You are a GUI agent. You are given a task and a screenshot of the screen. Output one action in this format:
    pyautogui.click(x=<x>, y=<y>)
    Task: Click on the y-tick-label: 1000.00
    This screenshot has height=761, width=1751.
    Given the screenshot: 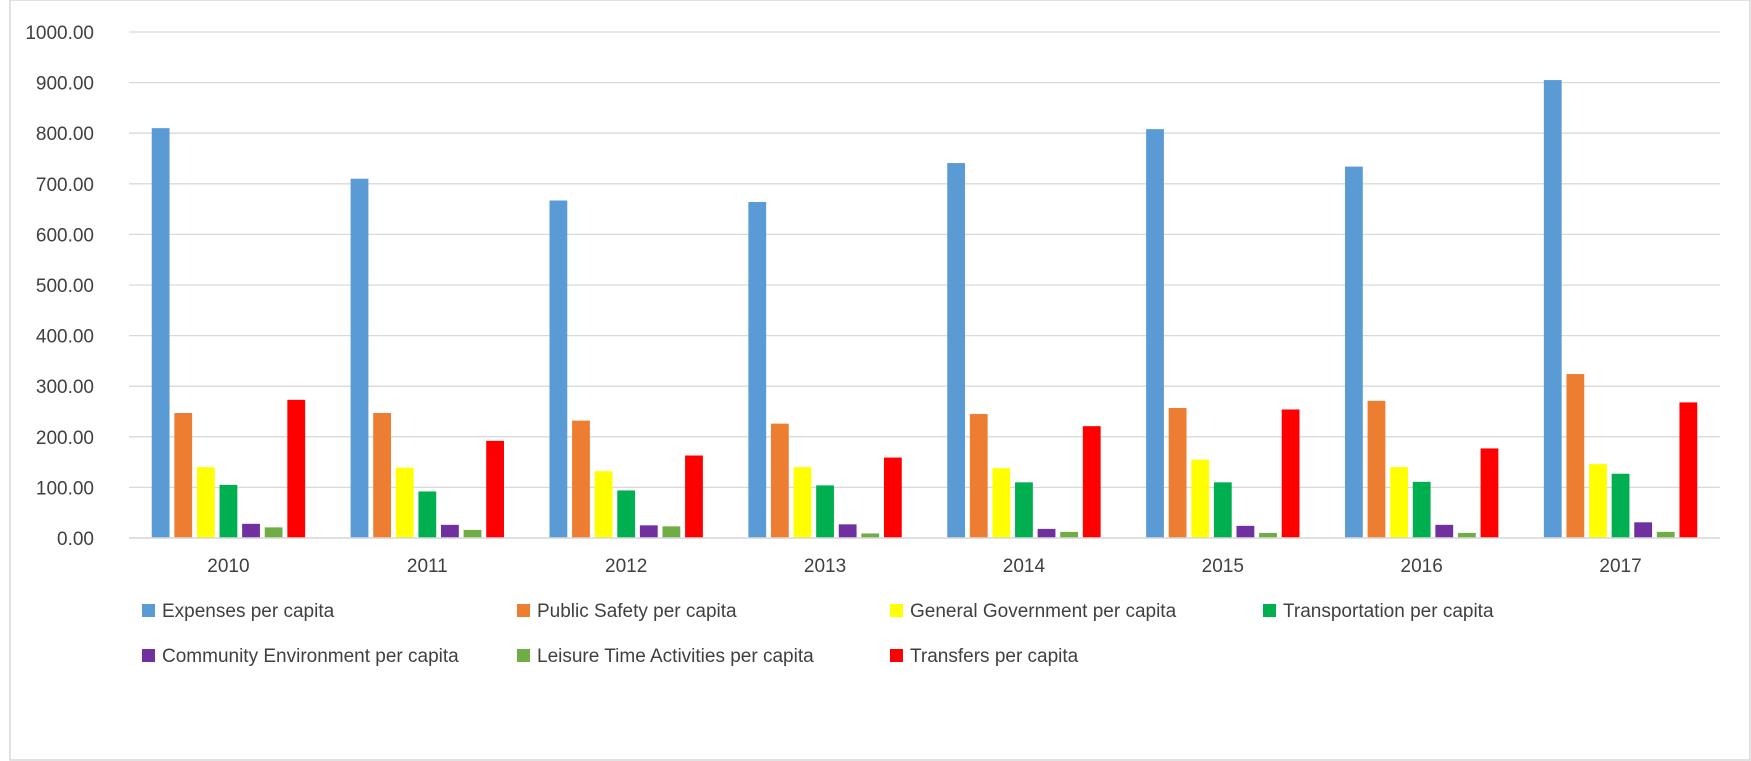 What is the action you would take?
    pyautogui.click(x=59, y=33)
    